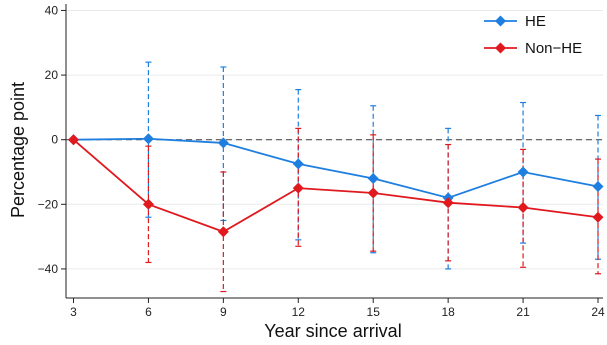  I want to click on x-tick-label: 9, so click(223, 312).